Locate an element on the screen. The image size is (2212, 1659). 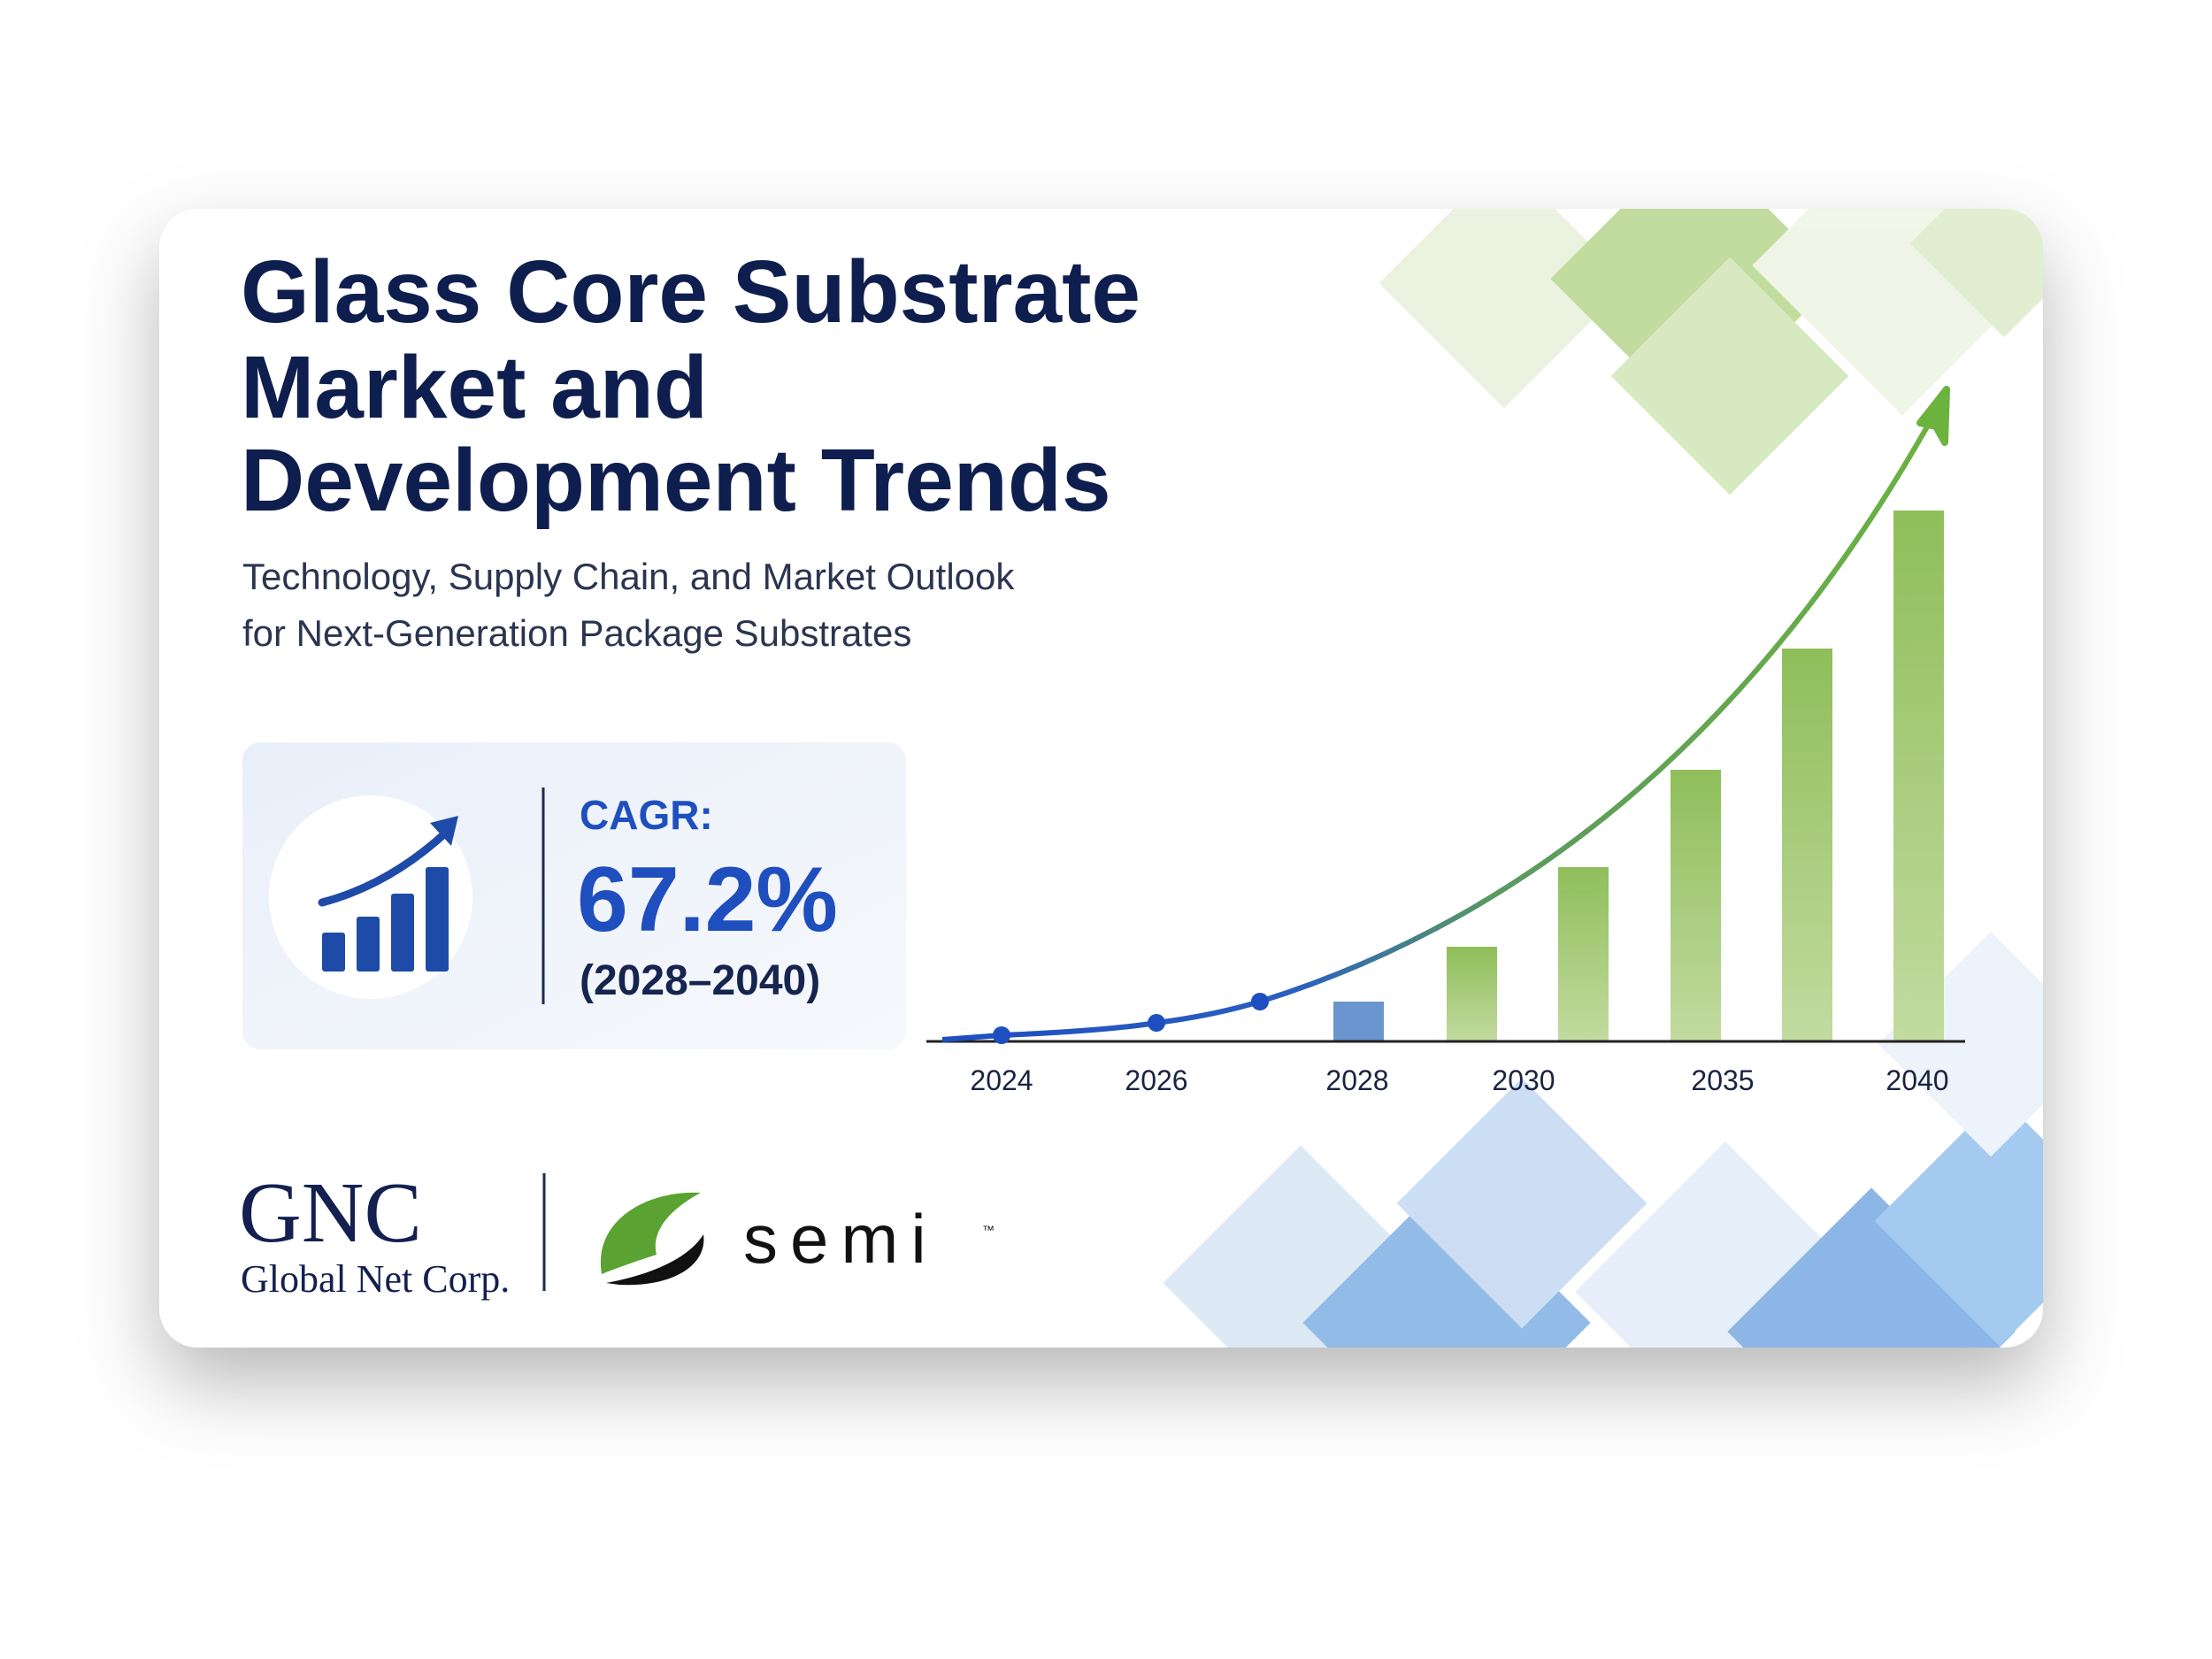
x-label: 2030 is located at coordinates (1523, 1080).